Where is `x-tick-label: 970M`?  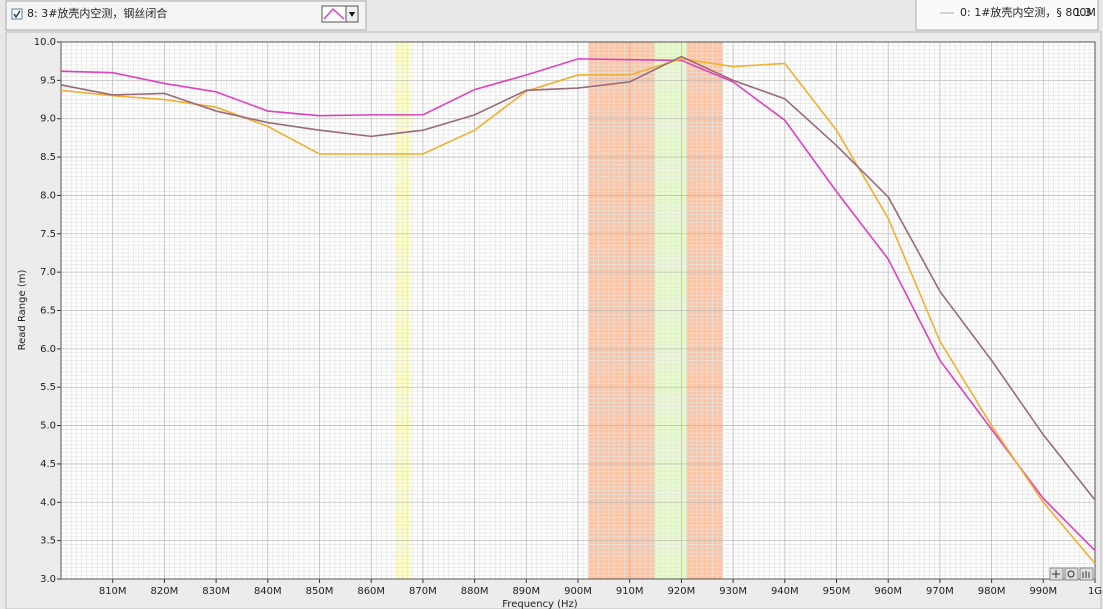
x-tick-label: 970M is located at coordinates (940, 591).